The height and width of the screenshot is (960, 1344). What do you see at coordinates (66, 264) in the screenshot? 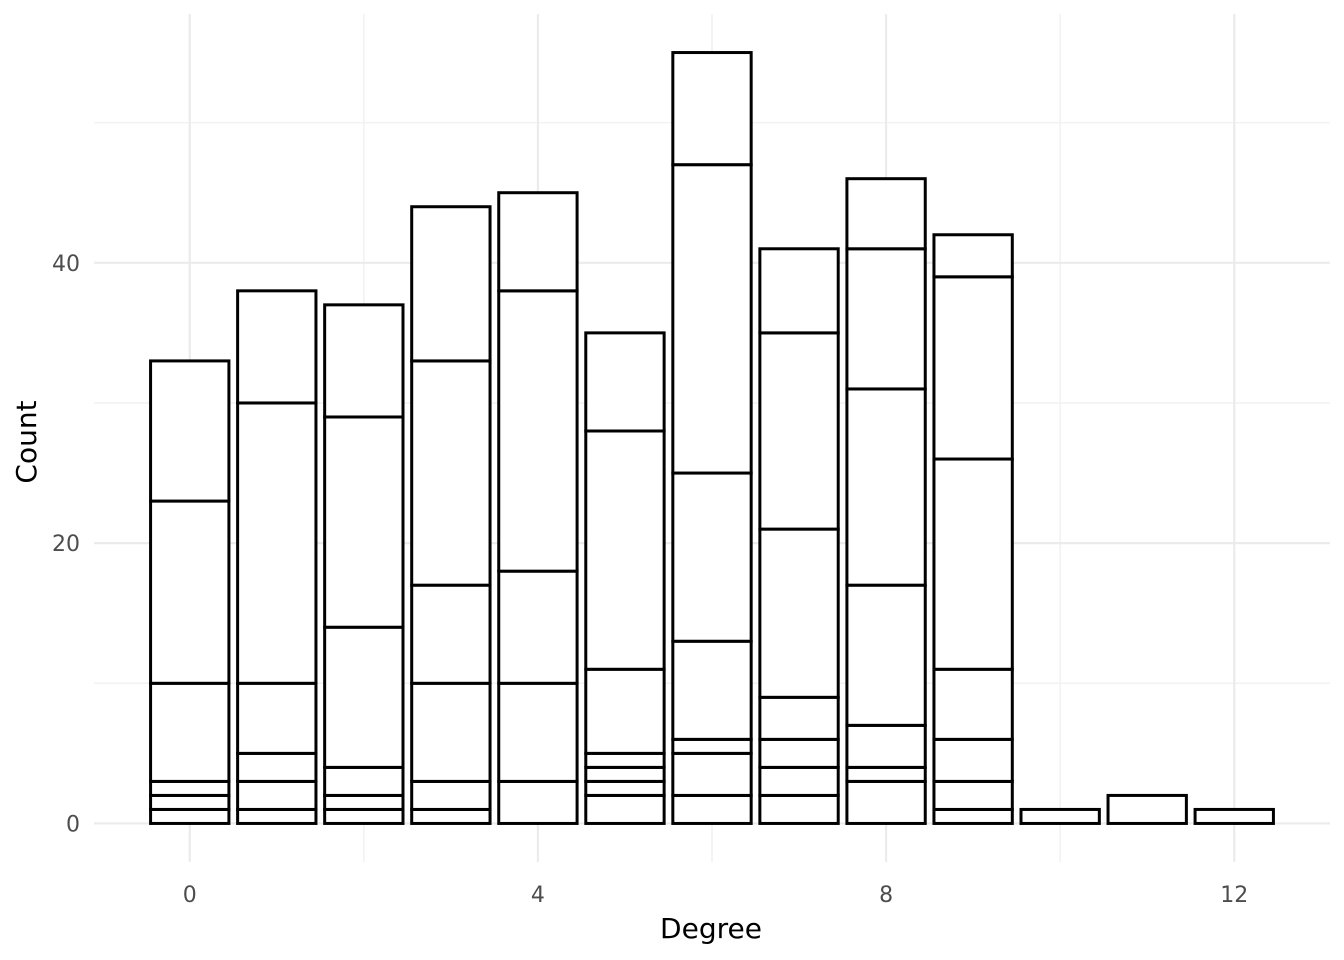
I see `y-tick-label: 40` at bounding box center [66, 264].